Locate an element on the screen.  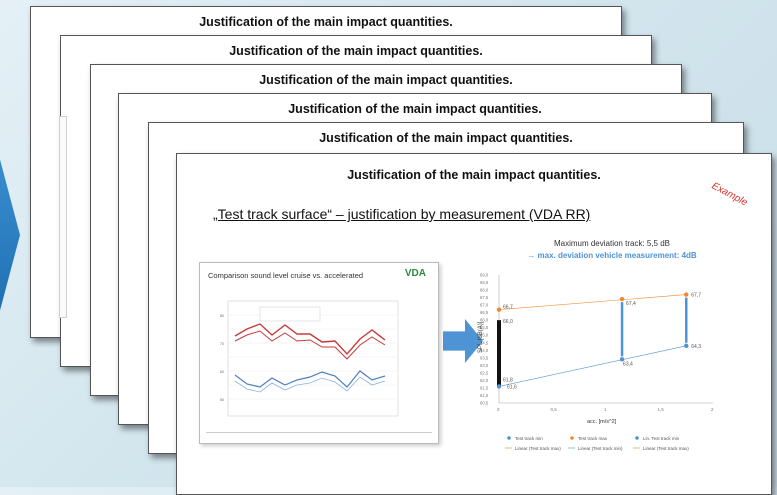
data-label: 67,7 is located at coordinates (696, 296).